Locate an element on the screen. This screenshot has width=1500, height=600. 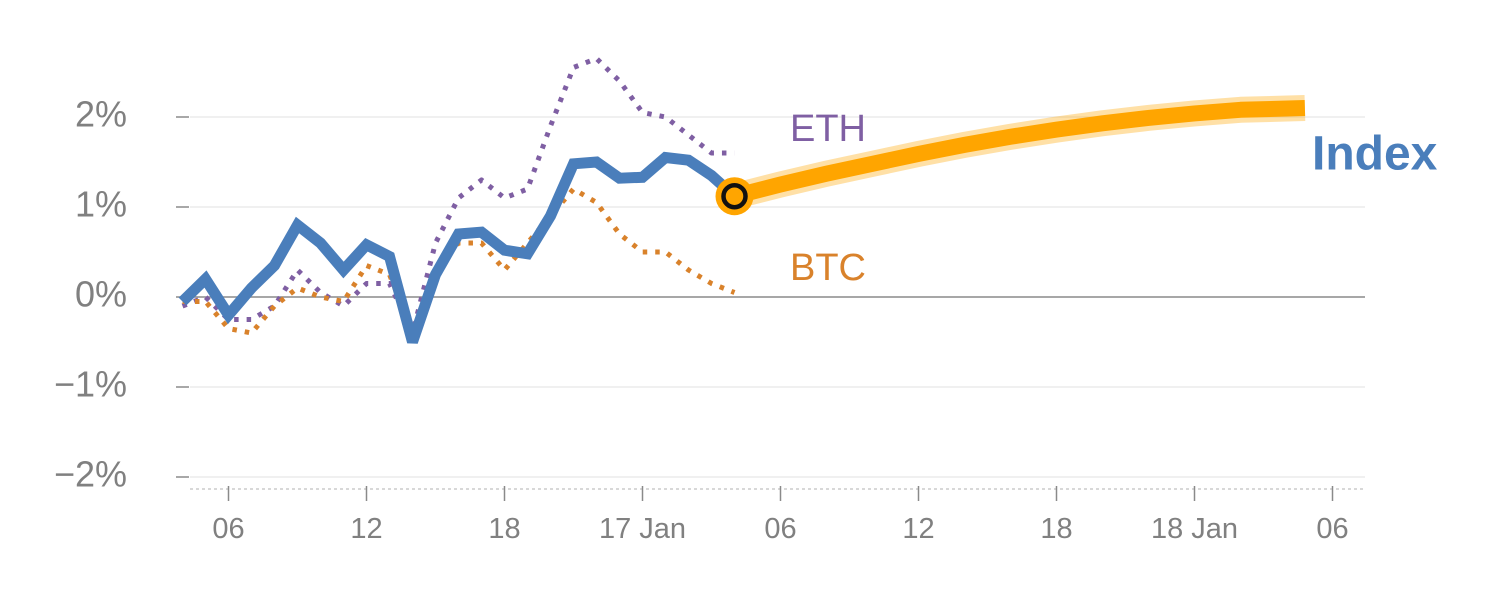
projection is located at coordinates (1010, 155).